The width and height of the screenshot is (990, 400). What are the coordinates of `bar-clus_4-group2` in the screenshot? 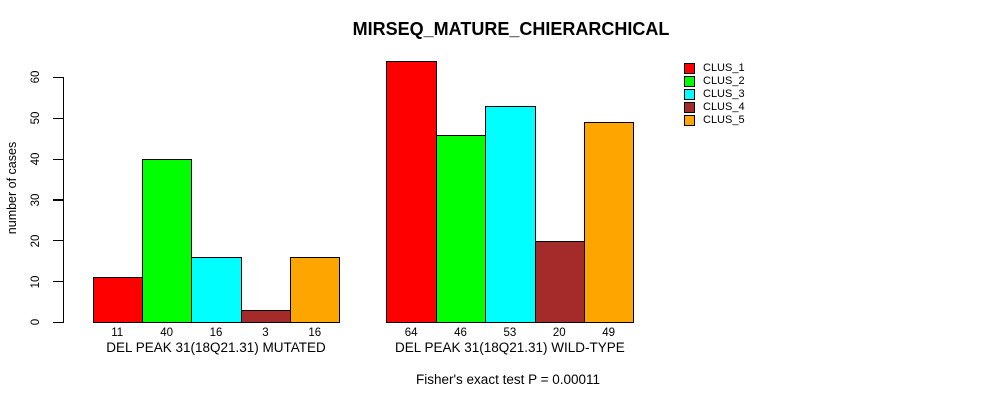 It's located at (559, 282).